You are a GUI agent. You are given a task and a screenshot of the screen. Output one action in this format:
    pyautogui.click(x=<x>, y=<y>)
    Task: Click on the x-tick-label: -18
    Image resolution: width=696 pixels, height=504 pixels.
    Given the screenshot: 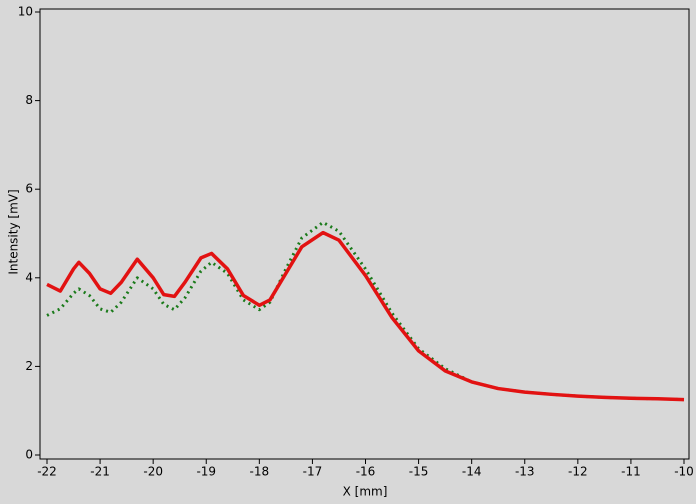 What is the action you would take?
    pyautogui.click(x=260, y=472)
    